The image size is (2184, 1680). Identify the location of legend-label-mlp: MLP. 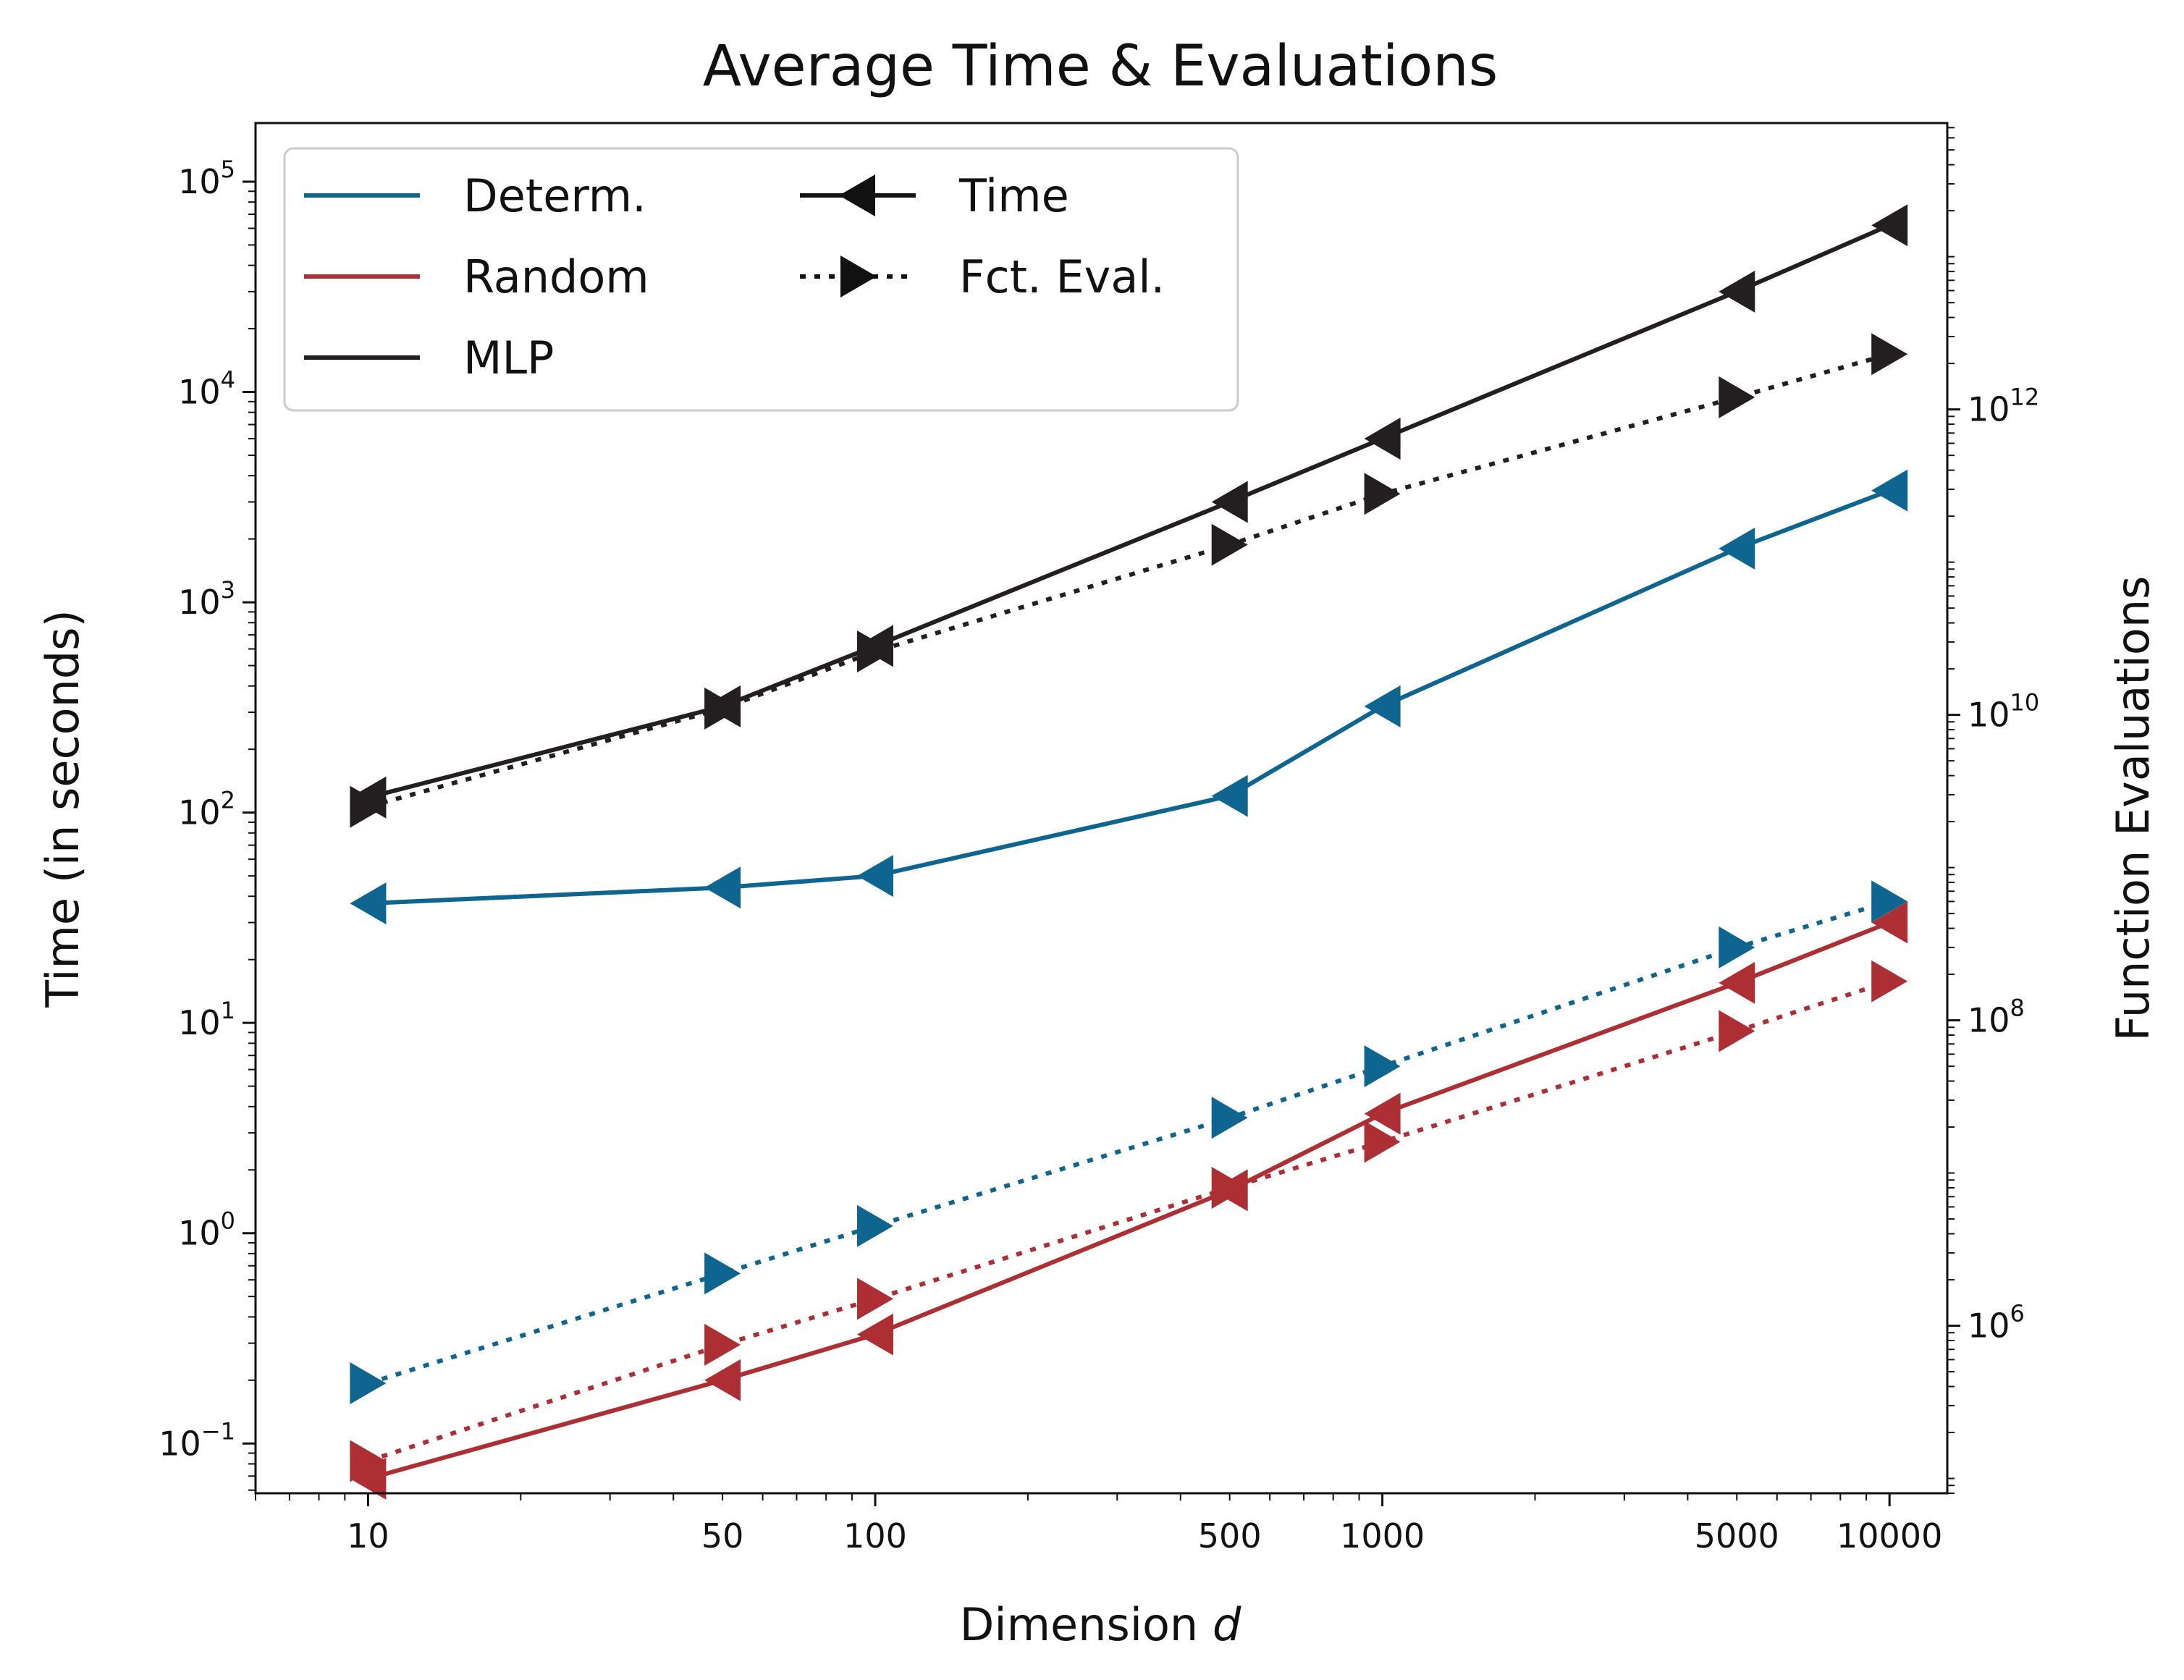
(508, 358).